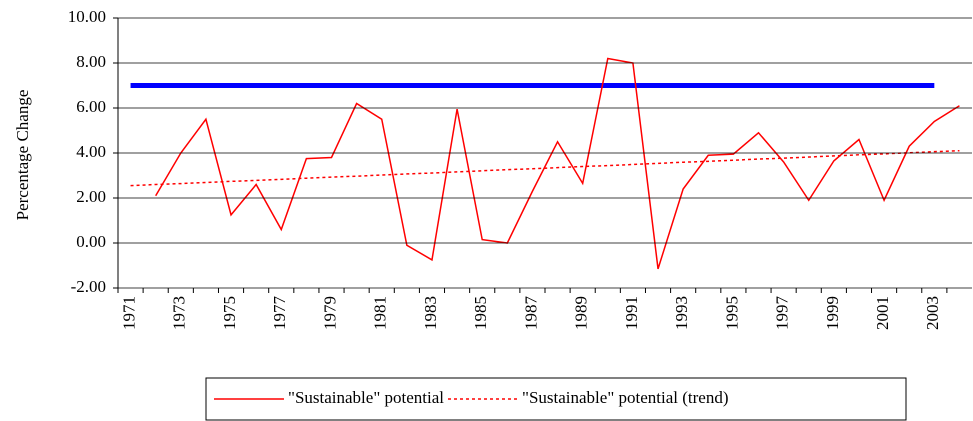 This screenshot has height=421, width=973. What do you see at coordinates (782, 313) in the screenshot?
I see `x-tick-label: 1997` at bounding box center [782, 313].